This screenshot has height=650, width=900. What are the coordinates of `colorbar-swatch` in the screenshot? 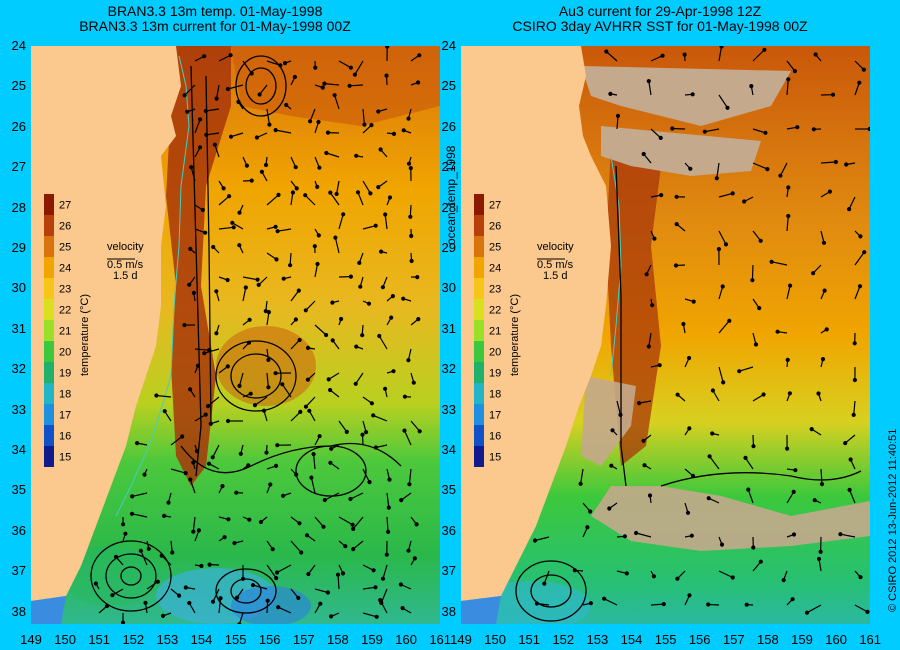 It's located at (49, 288).